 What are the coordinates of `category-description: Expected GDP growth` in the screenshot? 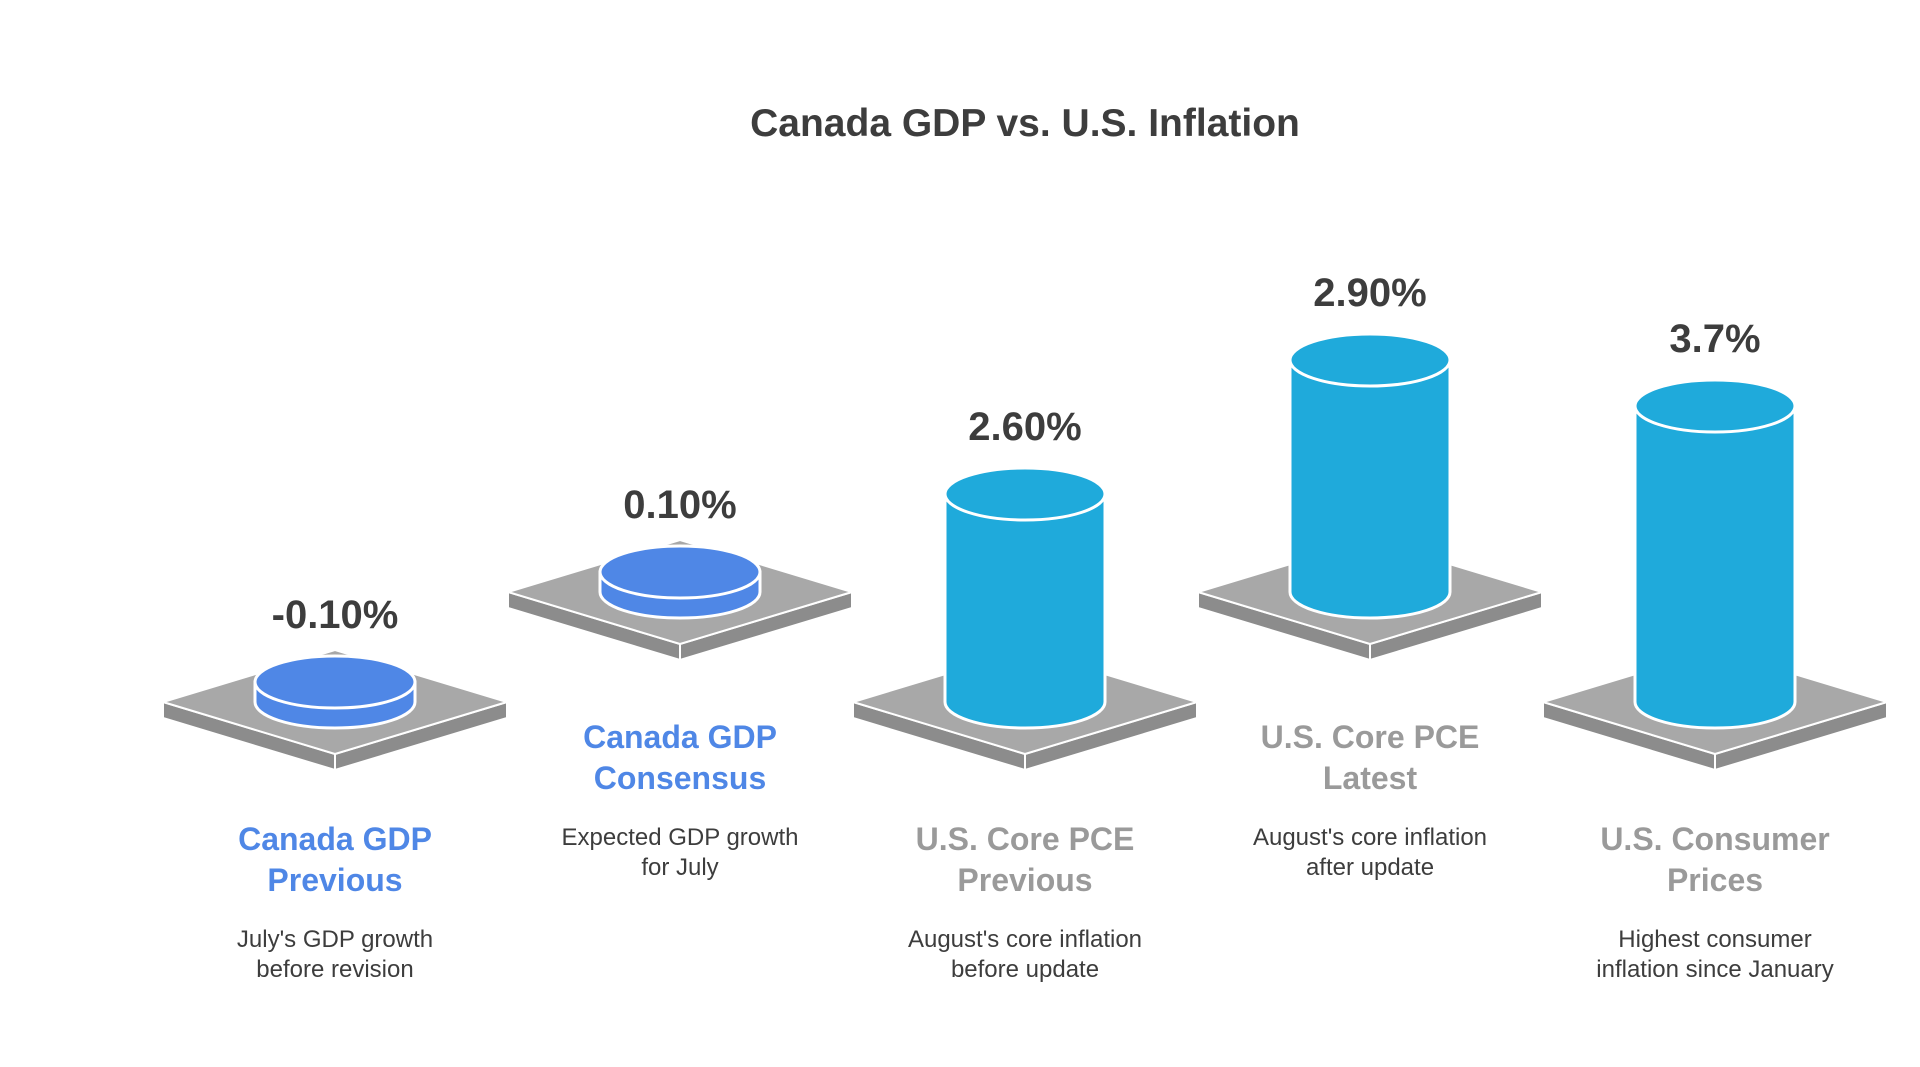 It's located at (679, 837).